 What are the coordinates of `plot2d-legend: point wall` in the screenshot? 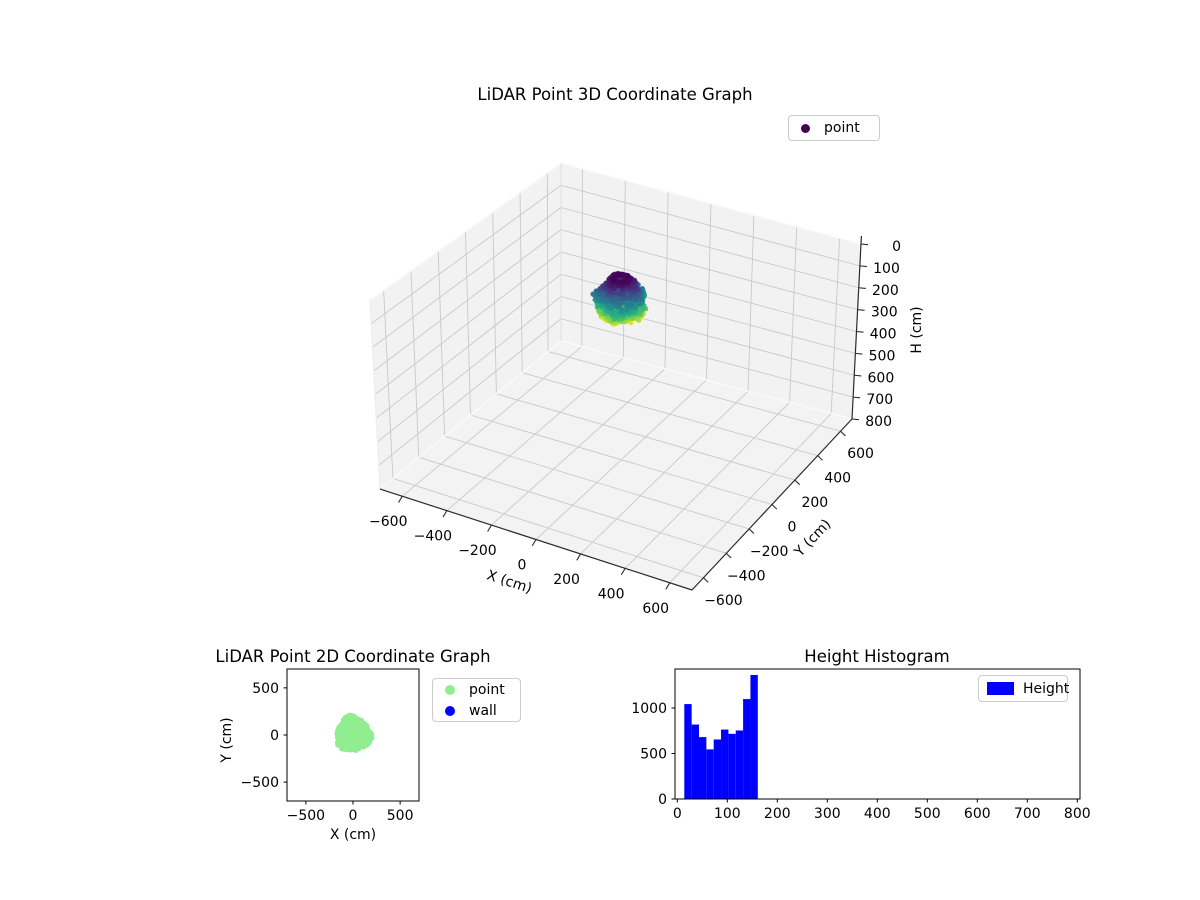 It's located at (476, 700).